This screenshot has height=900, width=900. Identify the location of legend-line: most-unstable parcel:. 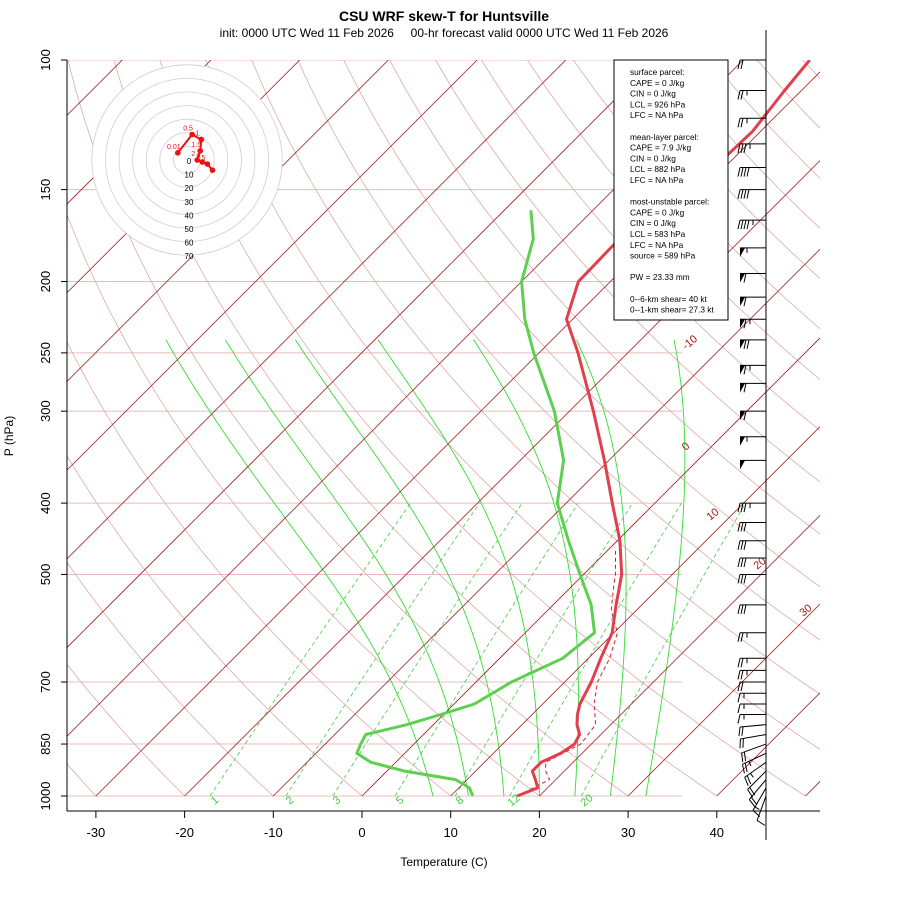
(669, 202).